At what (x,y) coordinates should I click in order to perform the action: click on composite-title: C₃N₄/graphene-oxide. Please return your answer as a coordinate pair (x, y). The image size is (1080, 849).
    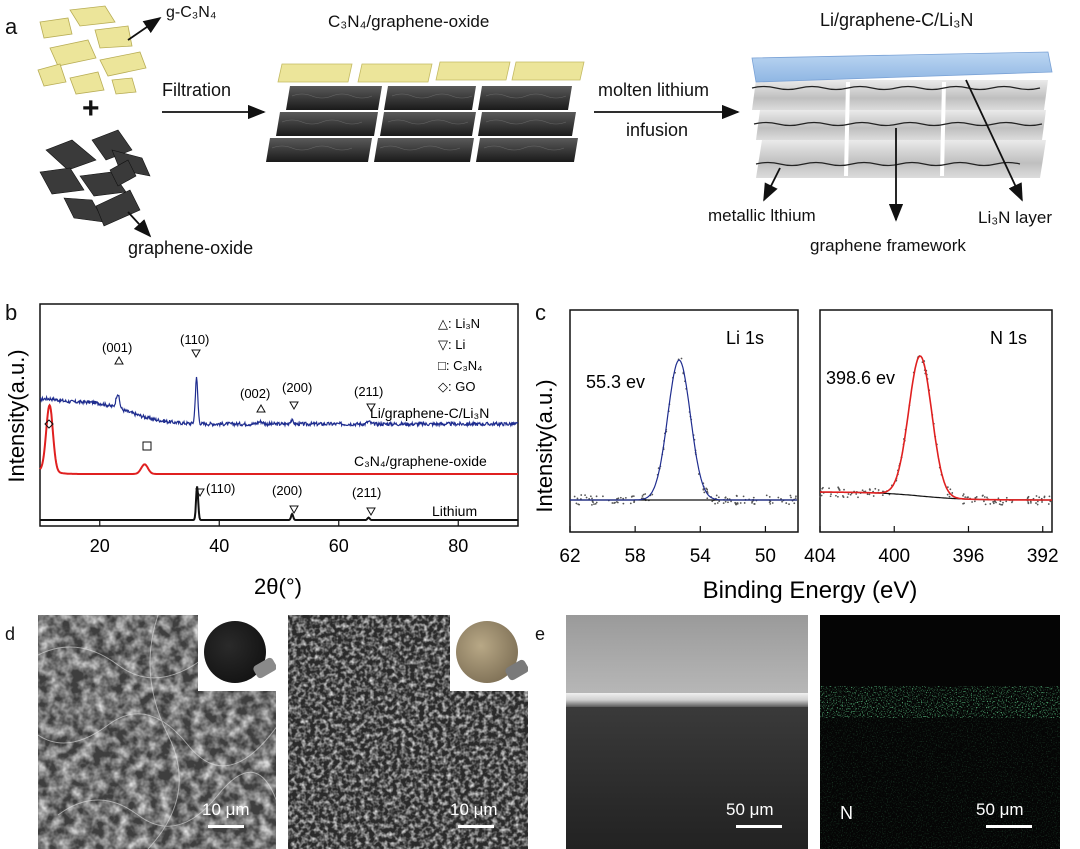
    Looking at the image, I should click on (409, 21).